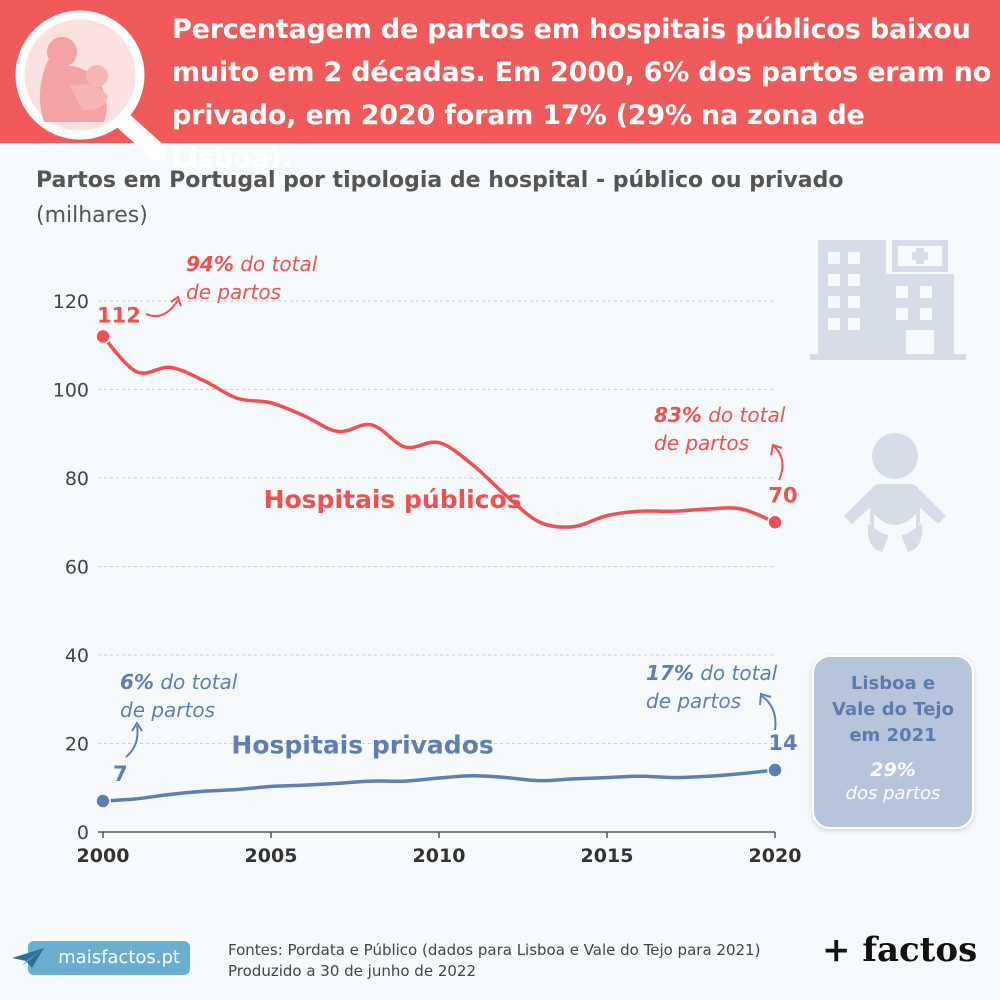 The width and height of the screenshot is (1000, 1000). What do you see at coordinates (439, 856) in the screenshot?
I see `x-tick-label: 2010` at bounding box center [439, 856].